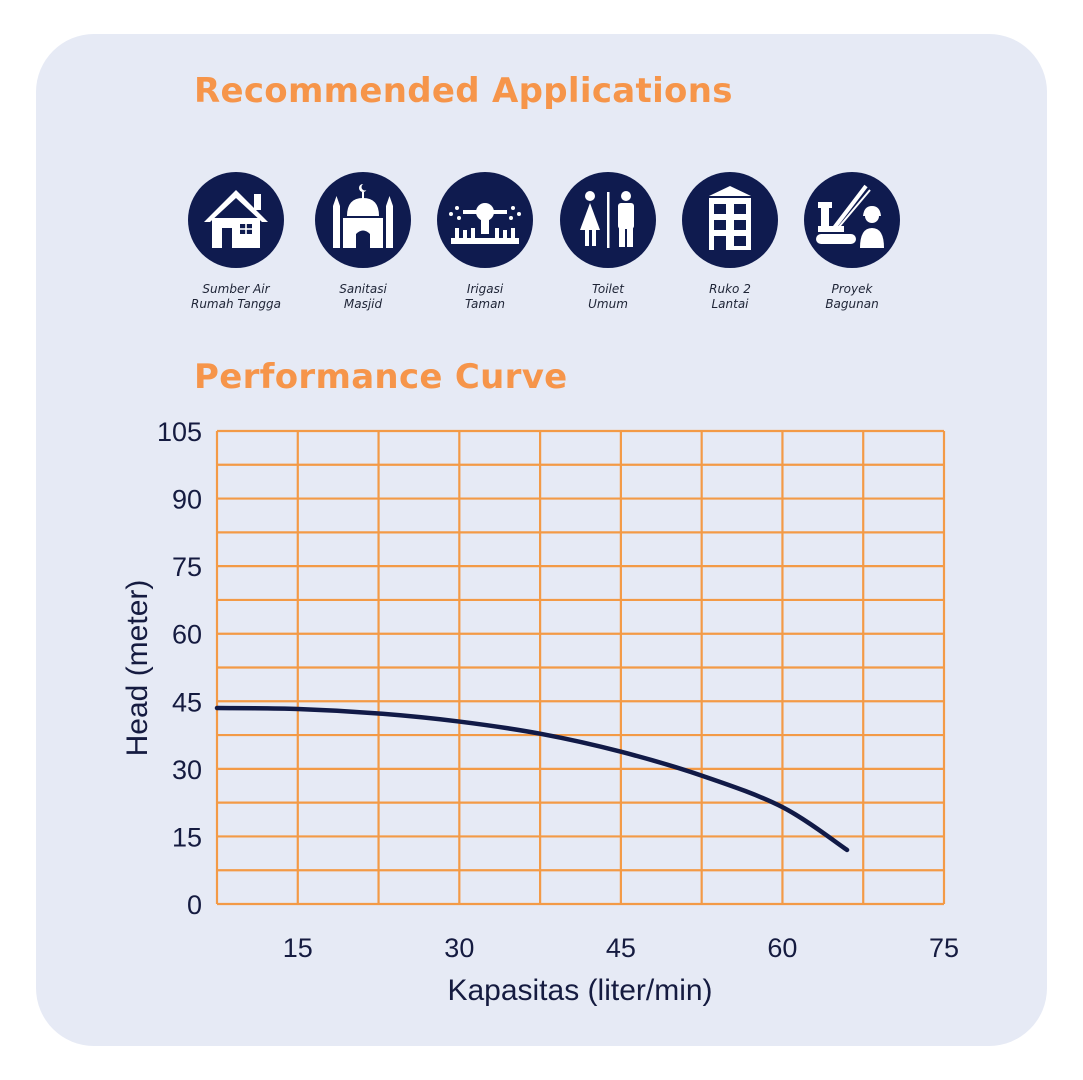  What do you see at coordinates (187, 837) in the screenshot?
I see `y-tick-label: 15` at bounding box center [187, 837].